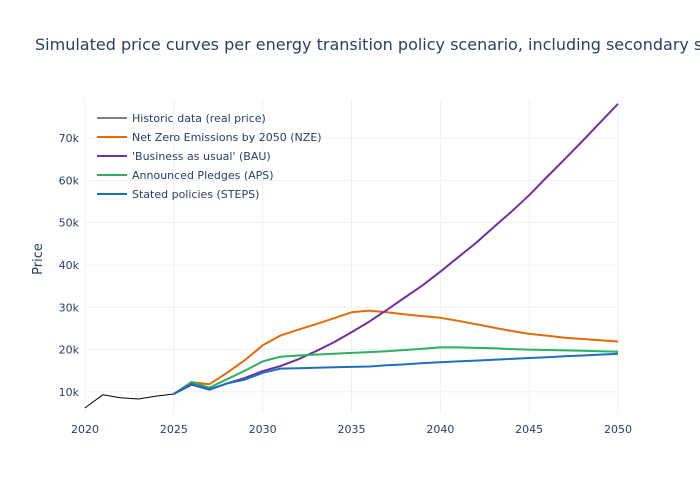  What do you see at coordinates (69, 265) in the screenshot?
I see `y-tick-label: 40k` at bounding box center [69, 265].